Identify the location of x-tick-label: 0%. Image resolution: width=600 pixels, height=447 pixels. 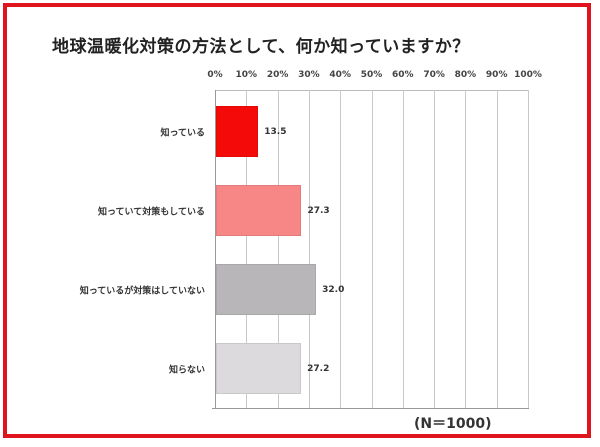
(215, 75).